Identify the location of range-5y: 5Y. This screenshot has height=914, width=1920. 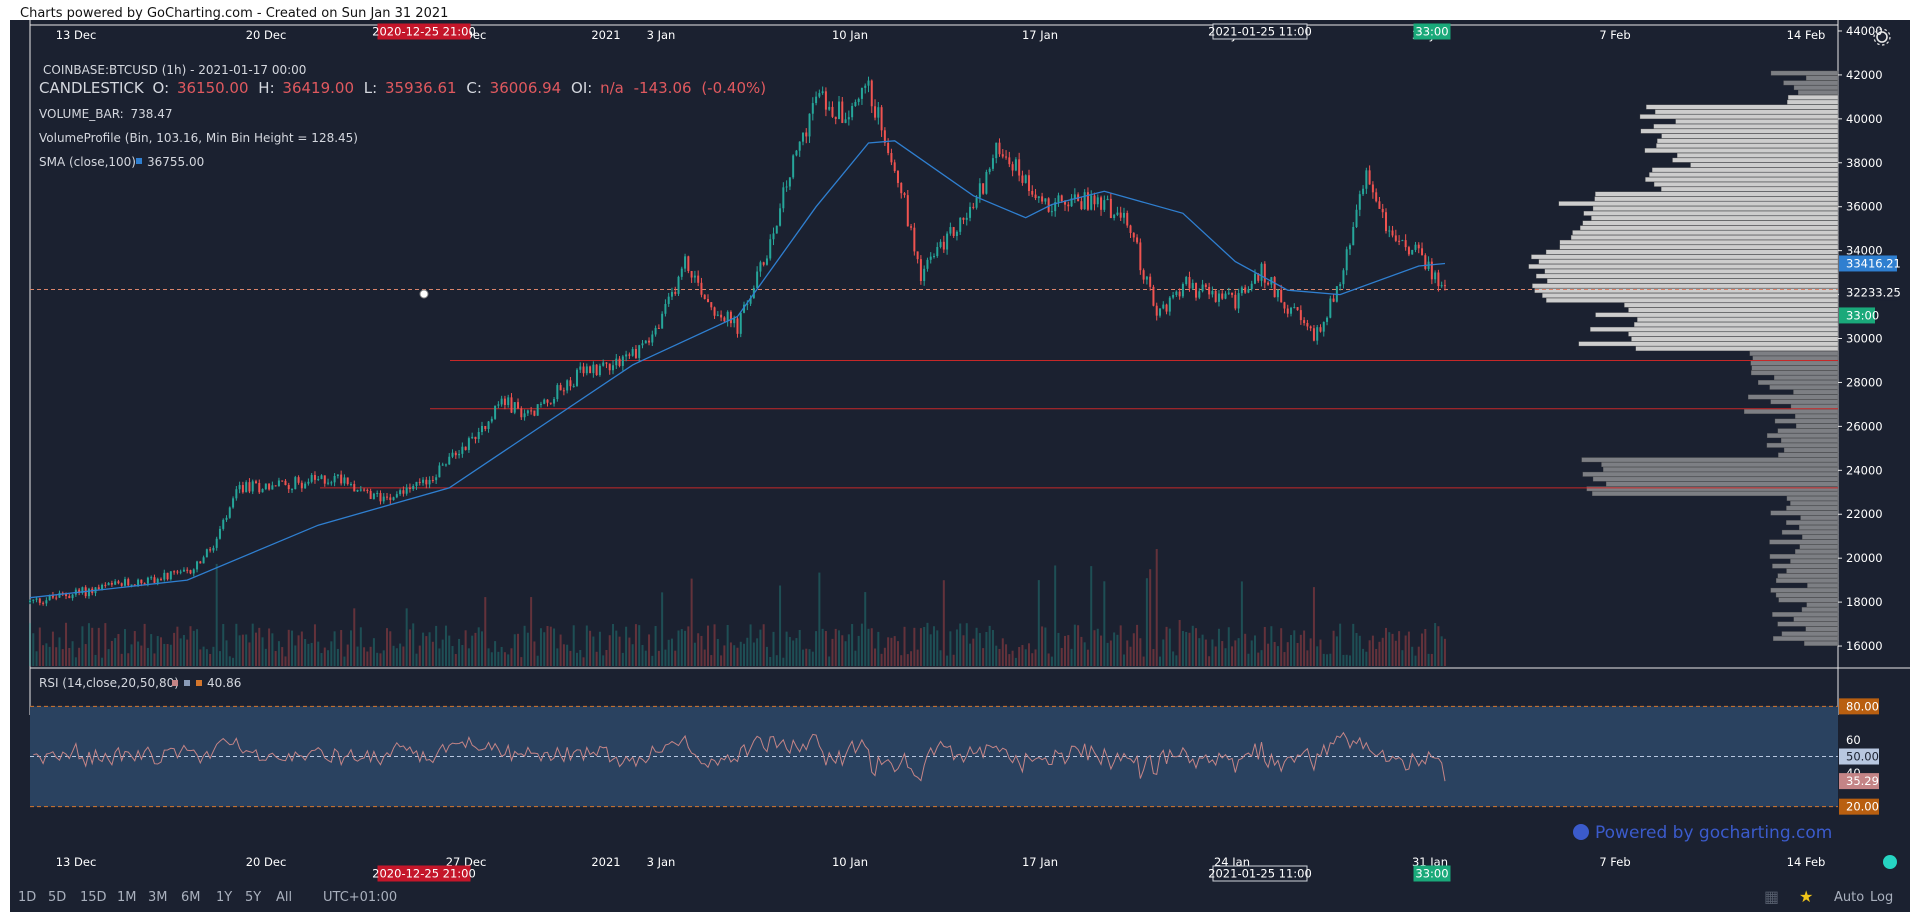
(253, 897).